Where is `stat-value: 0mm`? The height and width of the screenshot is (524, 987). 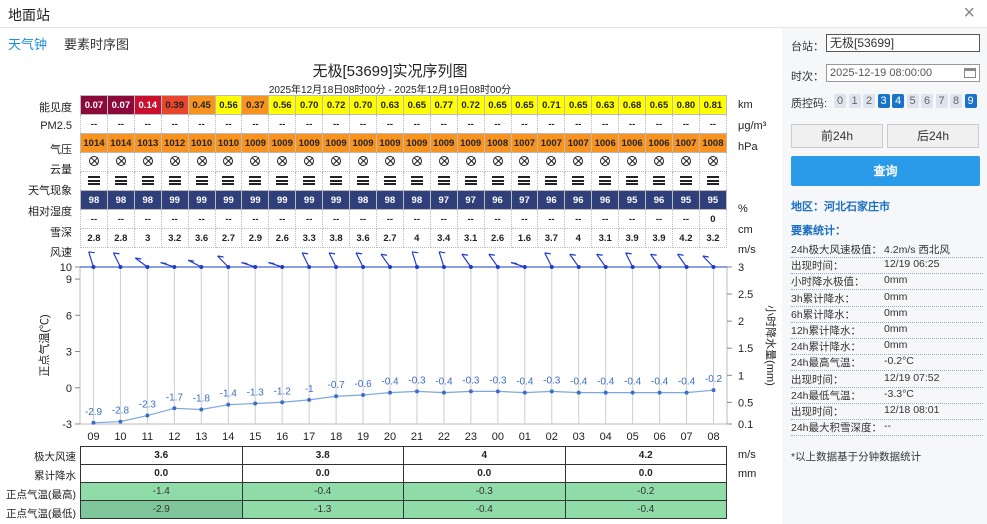
stat-value: 0mm is located at coordinates (896, 329).